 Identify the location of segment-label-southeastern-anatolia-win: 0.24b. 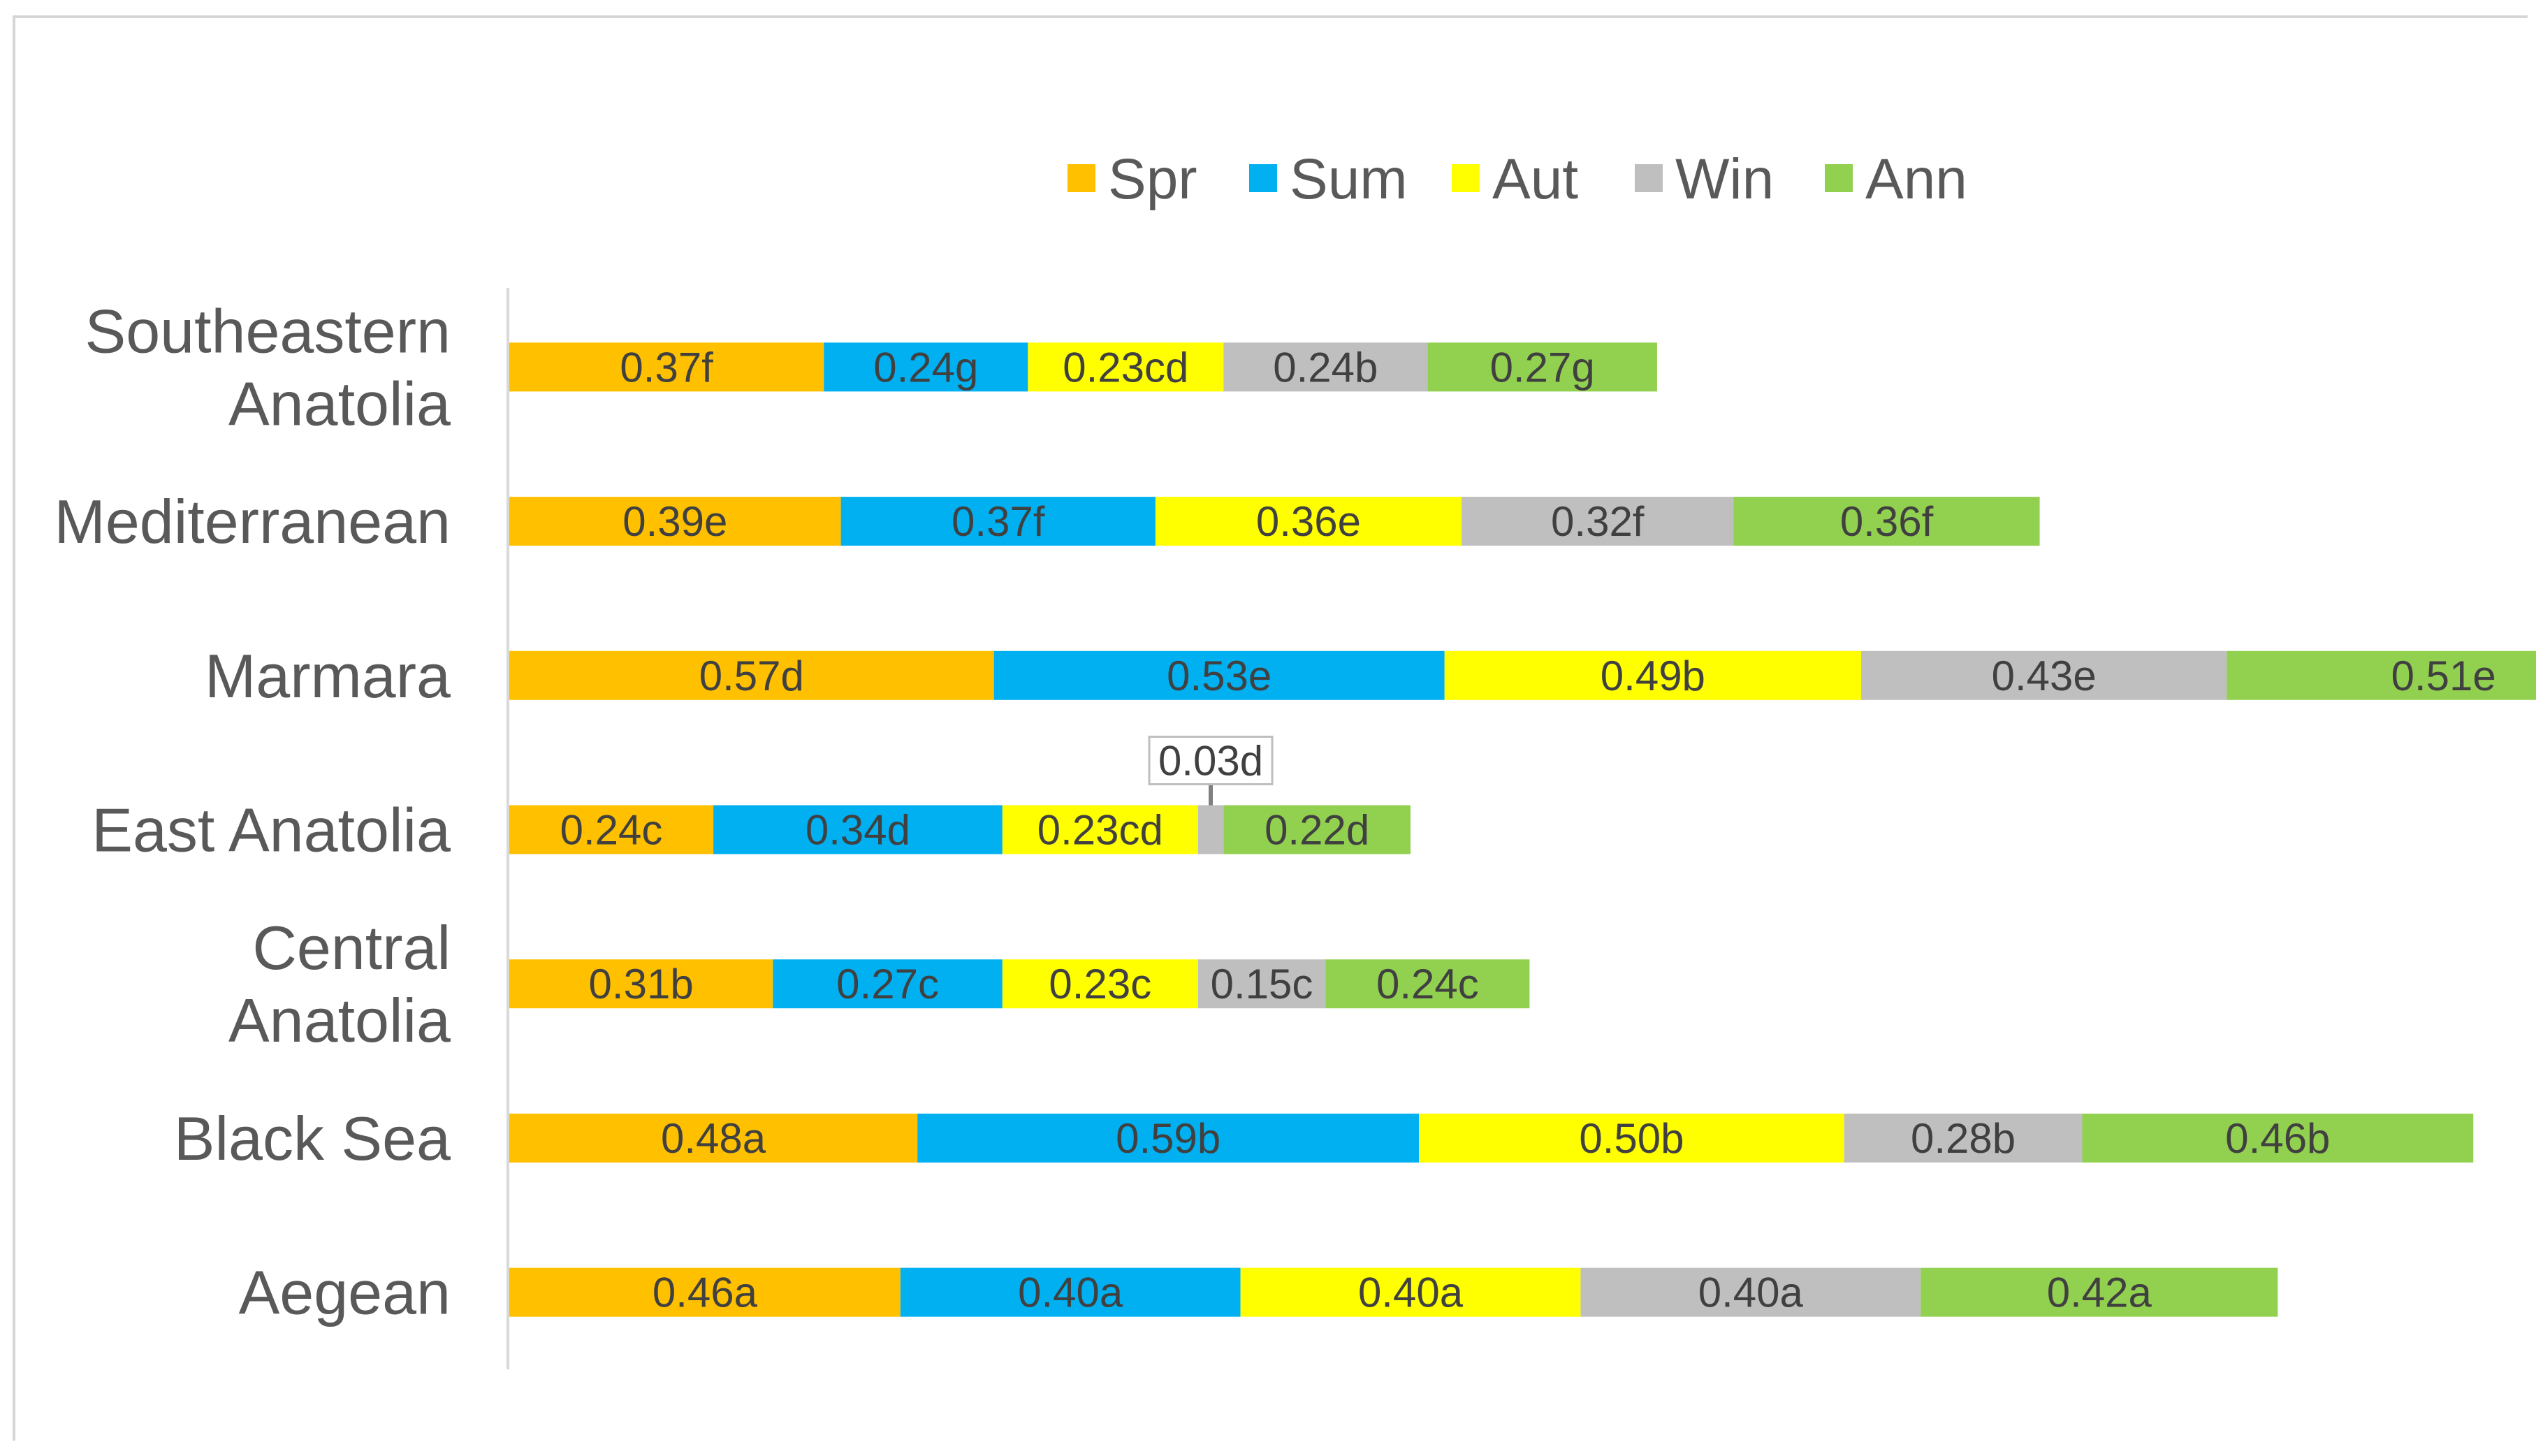
(1325, 367).